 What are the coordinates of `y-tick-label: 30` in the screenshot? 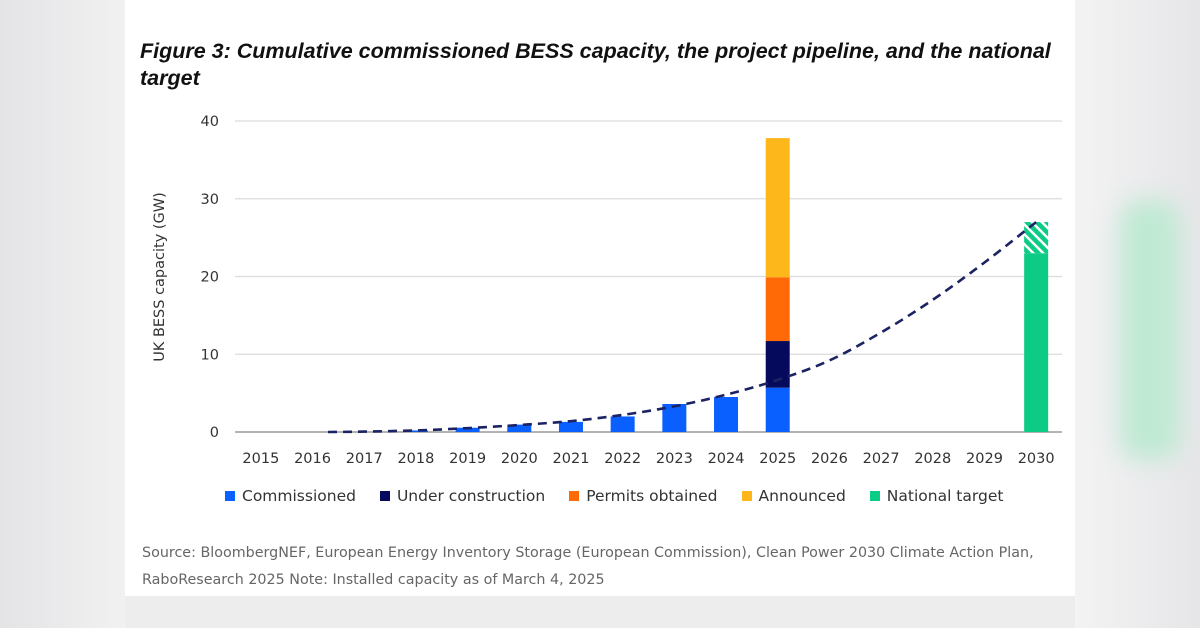 It's located at (210, 200).